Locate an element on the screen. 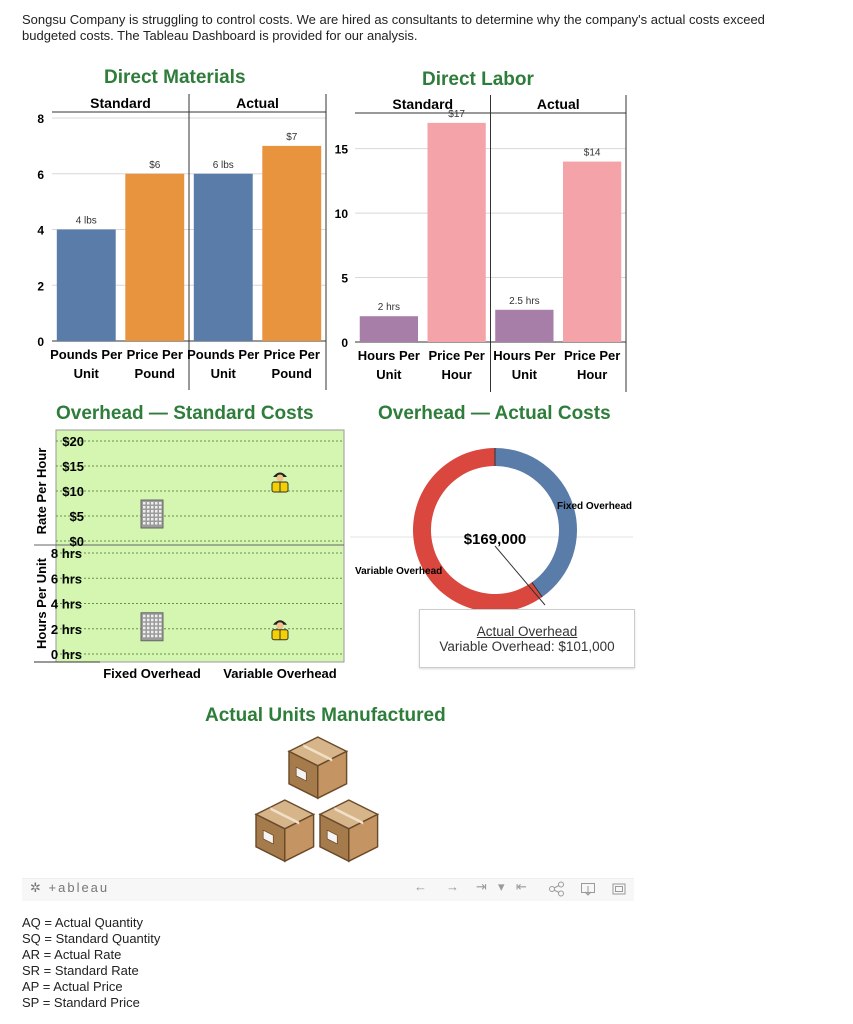 The height and width of the screenshot is (1024, 853). data-label: 2.5 hrs is located at coordinates (524, 301).